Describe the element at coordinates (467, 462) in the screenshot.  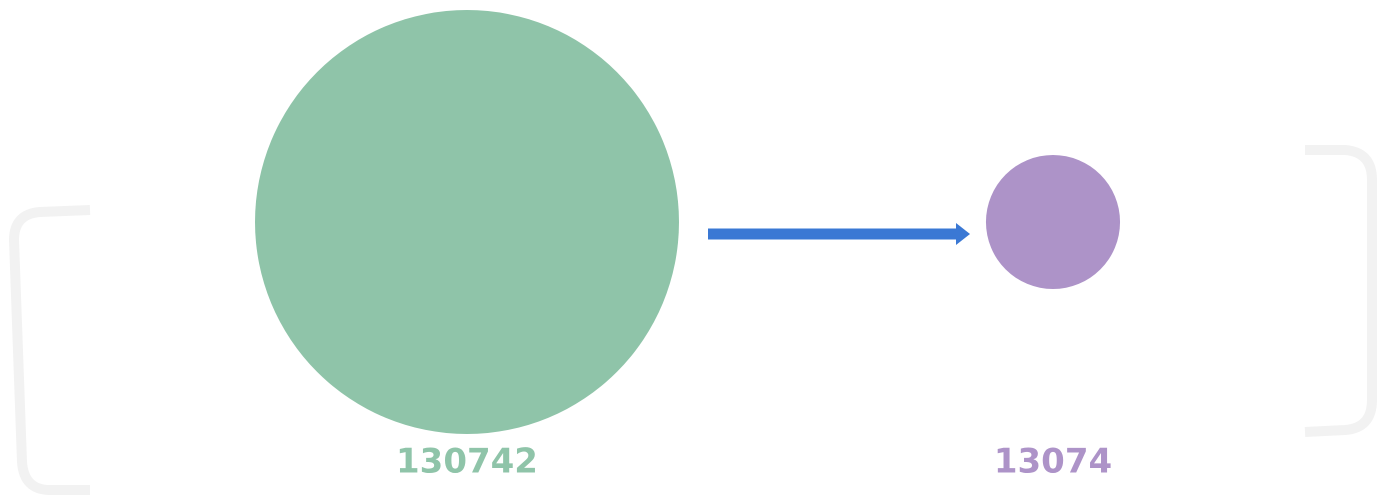
I see `node-label: 130742` at that location.